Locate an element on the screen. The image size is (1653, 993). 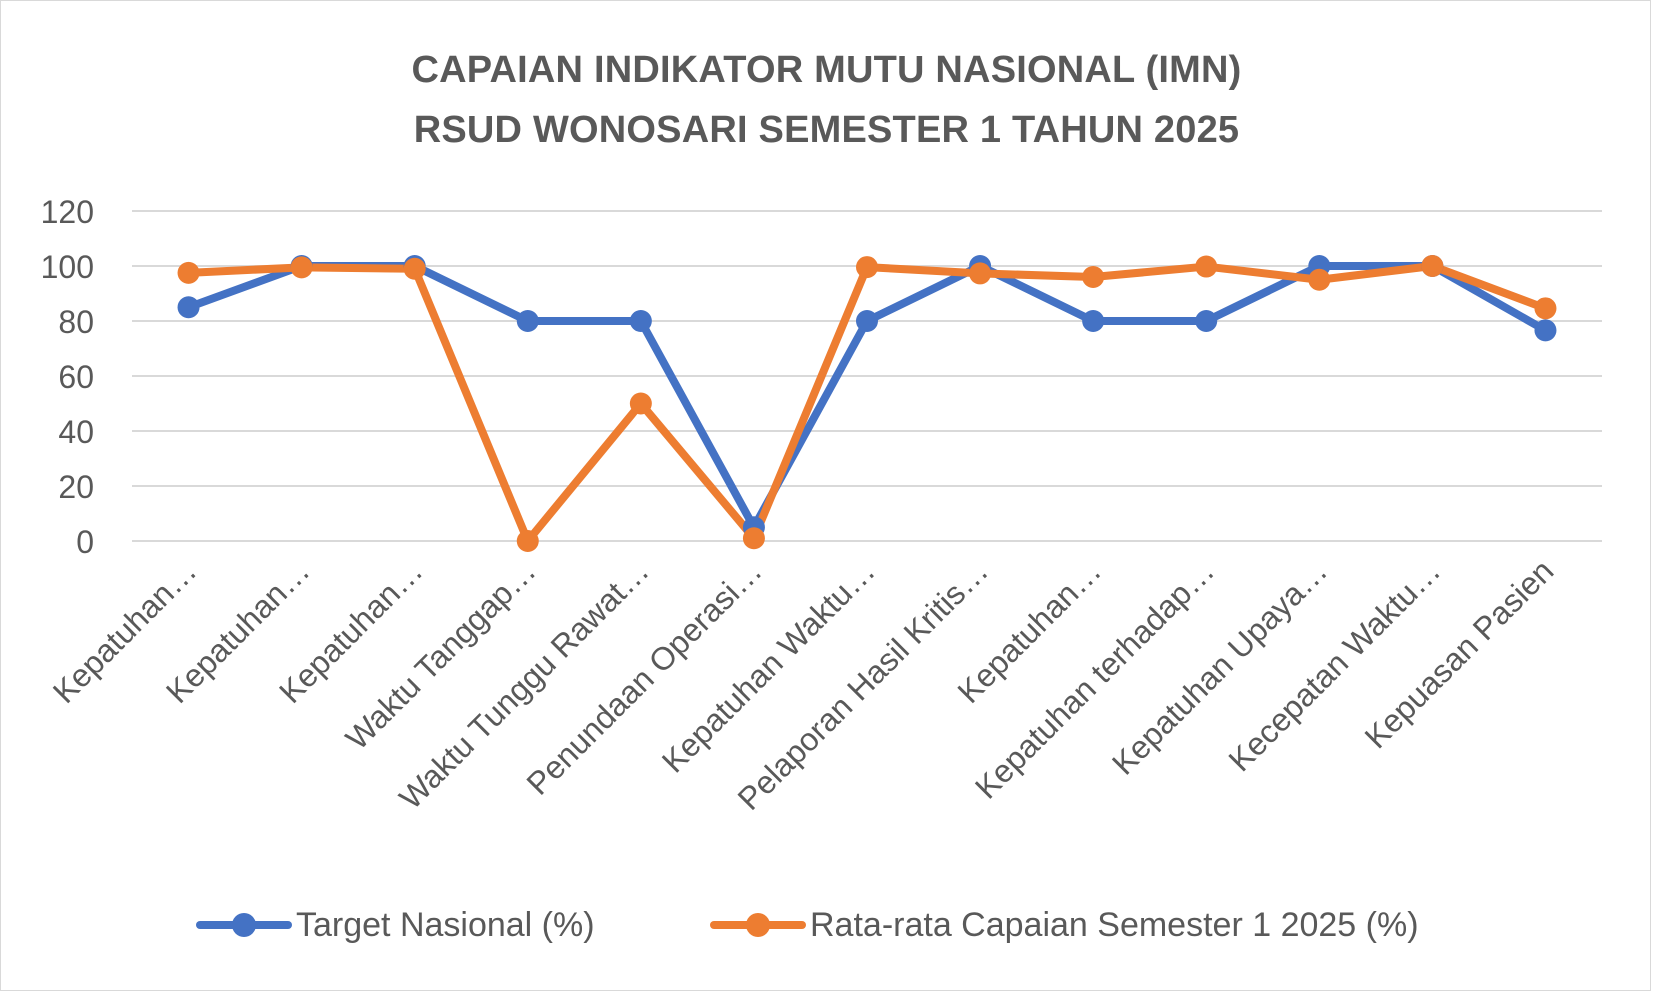
legend-swatch-target is located at coordinates (244, 925).